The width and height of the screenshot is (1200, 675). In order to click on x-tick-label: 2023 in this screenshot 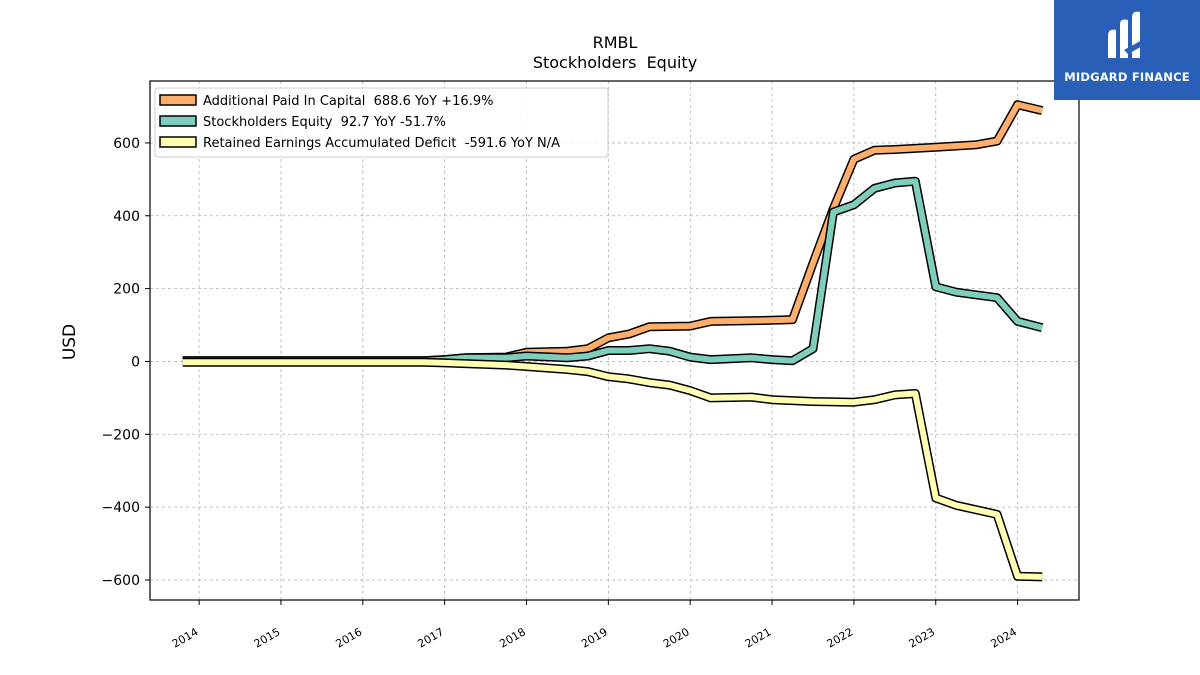, I will do `click(922, 637)`.